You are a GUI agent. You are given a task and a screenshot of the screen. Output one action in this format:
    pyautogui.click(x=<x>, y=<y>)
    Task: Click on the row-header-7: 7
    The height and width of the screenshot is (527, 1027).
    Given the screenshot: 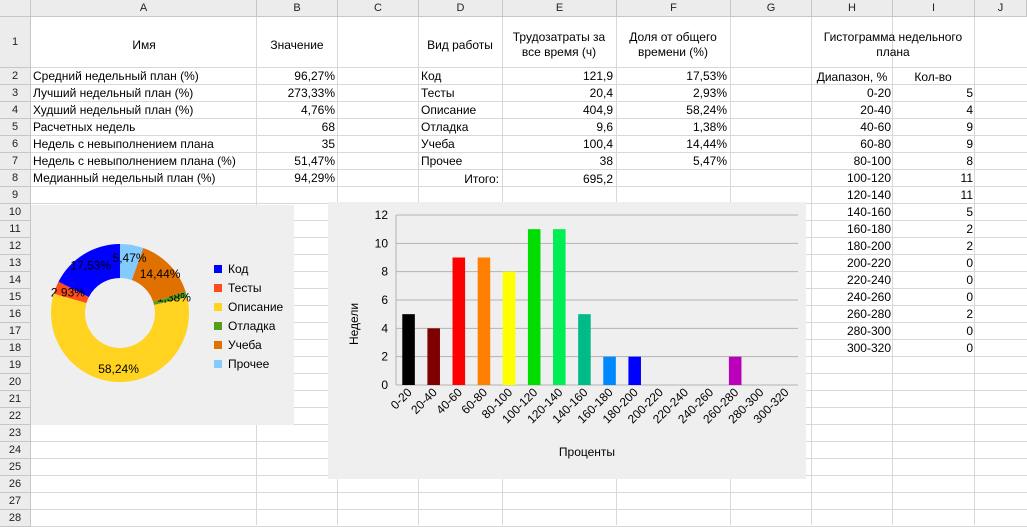 What is the action you would take?
    pyautogui.click(x=15, y=161)
    